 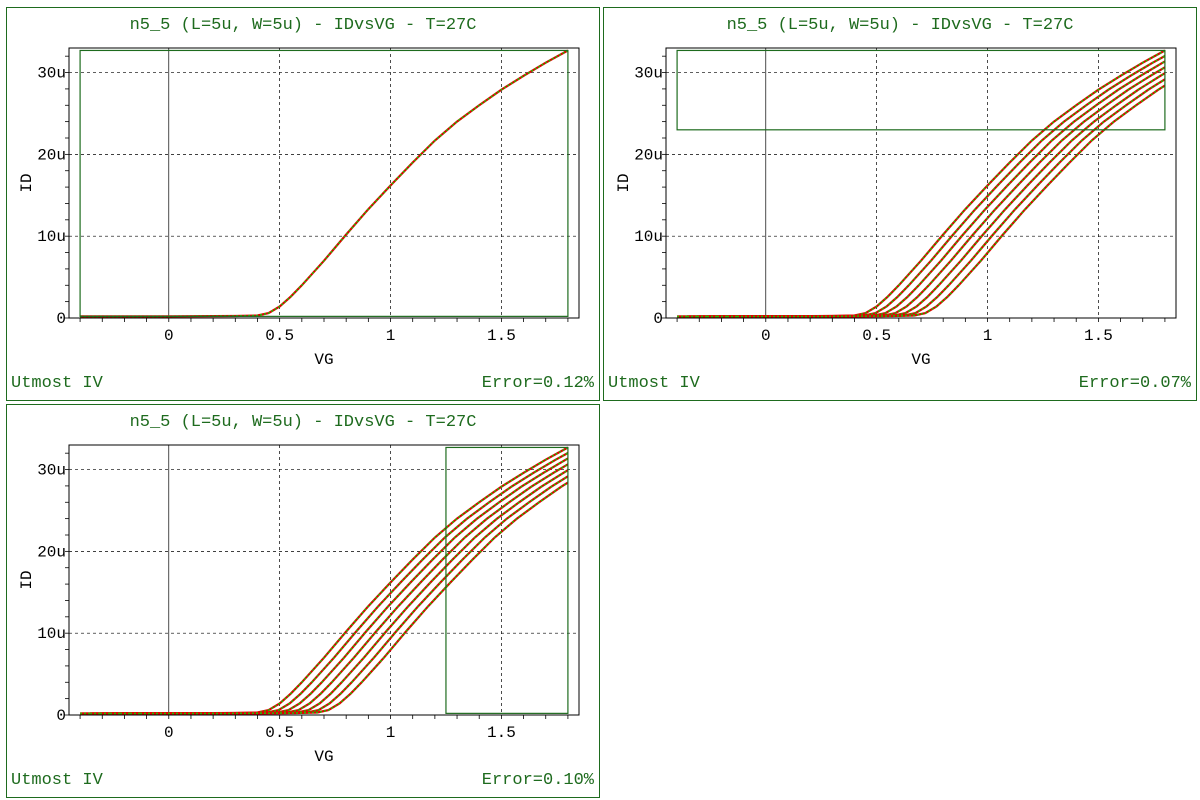 I want to click on error-label: Error=0.07%, so click(x=1134, y=383).